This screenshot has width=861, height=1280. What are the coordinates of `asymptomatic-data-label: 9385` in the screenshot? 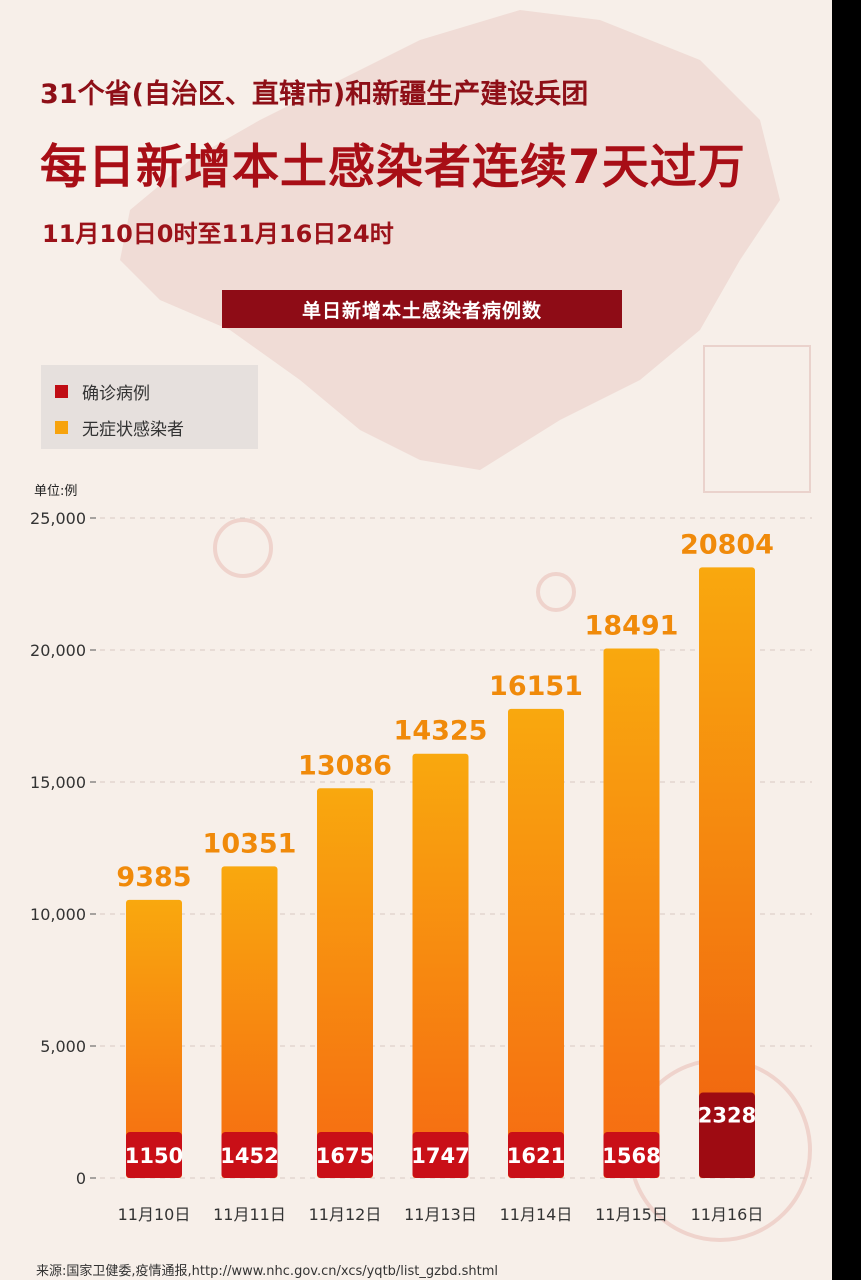 It's located at (153, 877).